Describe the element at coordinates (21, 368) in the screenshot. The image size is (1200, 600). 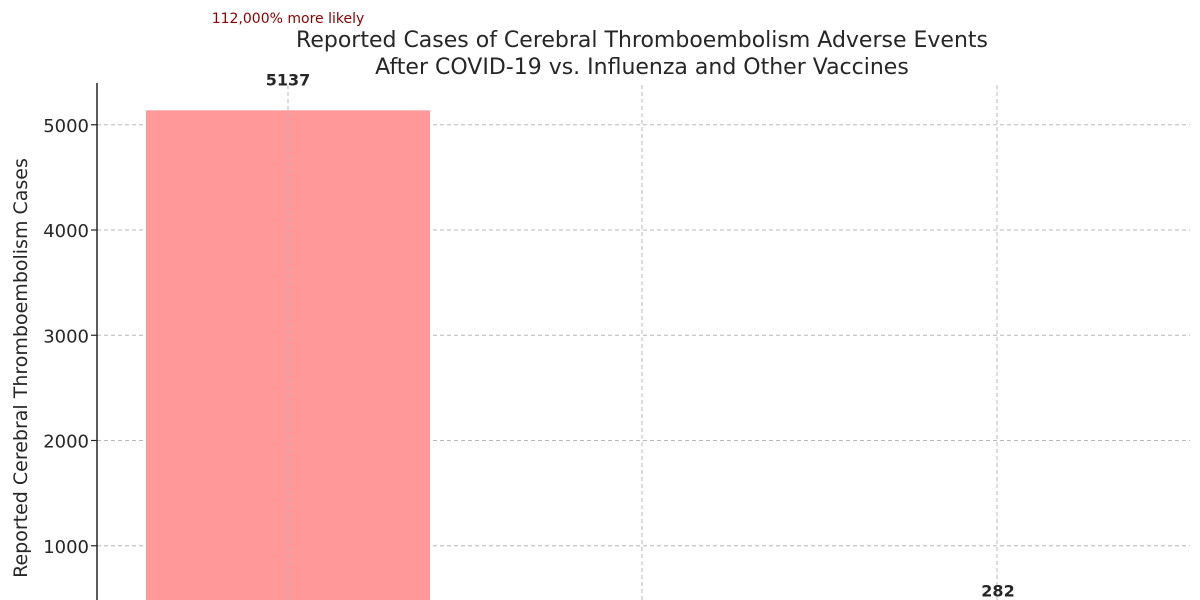
I see `y-axis-label: Reported Cerebral Thromboembolism Cases` at that location.